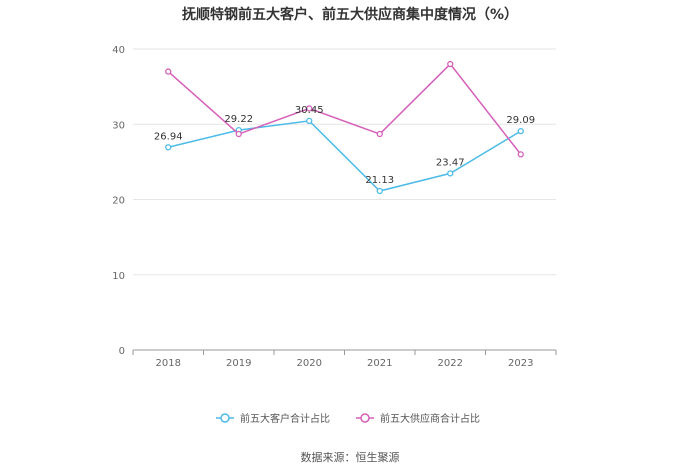  Describe the element at coordinates (168, 136) in the screenshot. I see `data-label: 26.94` at that location.